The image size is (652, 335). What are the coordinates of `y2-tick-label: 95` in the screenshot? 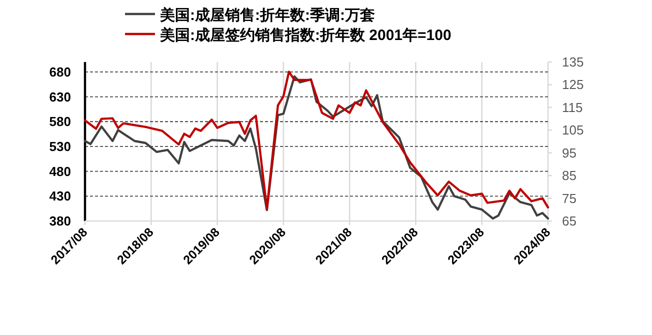 It's located at (569, 152).